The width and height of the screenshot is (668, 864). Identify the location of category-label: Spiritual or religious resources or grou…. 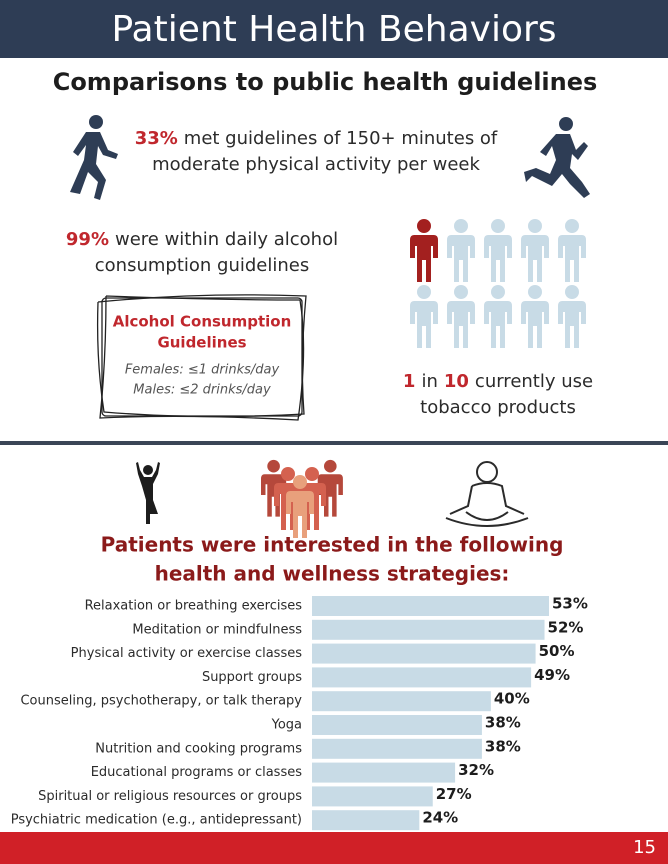
(170, 796).